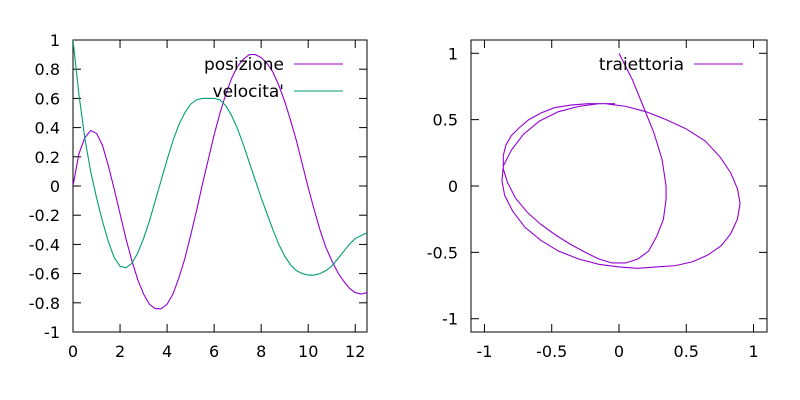 The height and width of the screenshot is (400, 800). I want to click on x-tick-label: 2, so click(120, 351).